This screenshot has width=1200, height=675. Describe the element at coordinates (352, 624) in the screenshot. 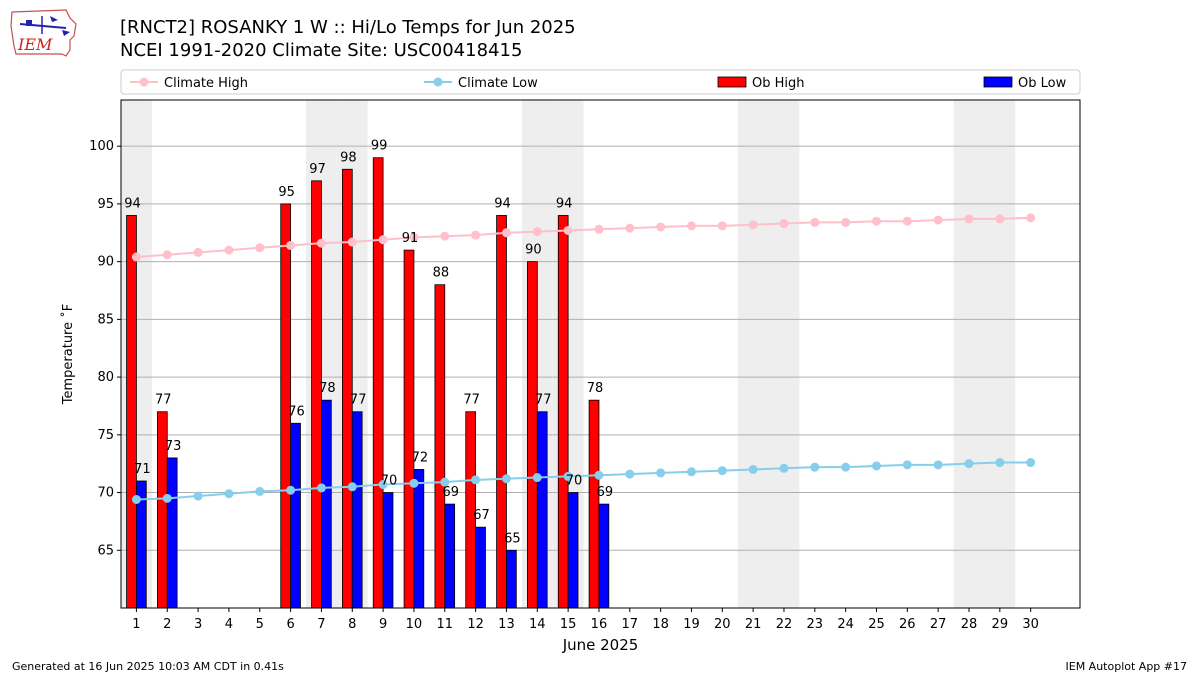

I see `x-tick-label: 8` at that location.